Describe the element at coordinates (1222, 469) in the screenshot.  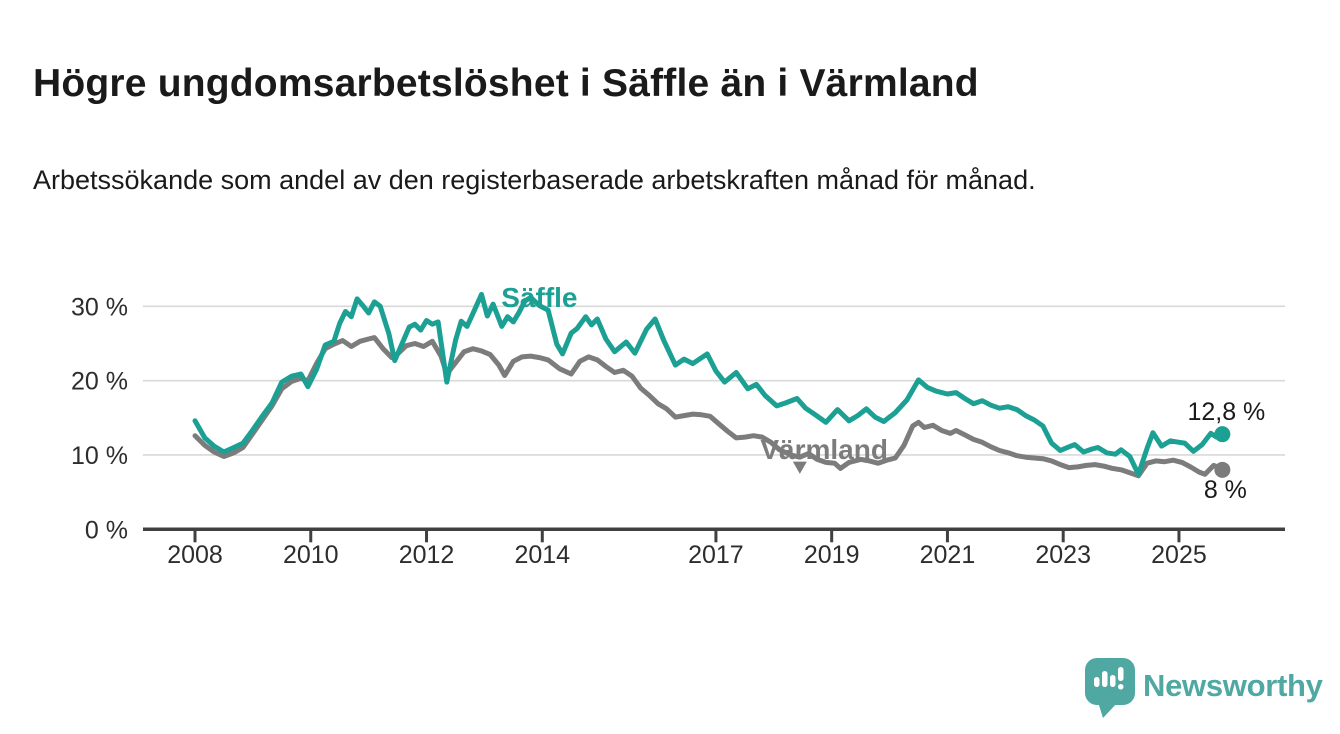
I see `end-dot-varmland` at that location.